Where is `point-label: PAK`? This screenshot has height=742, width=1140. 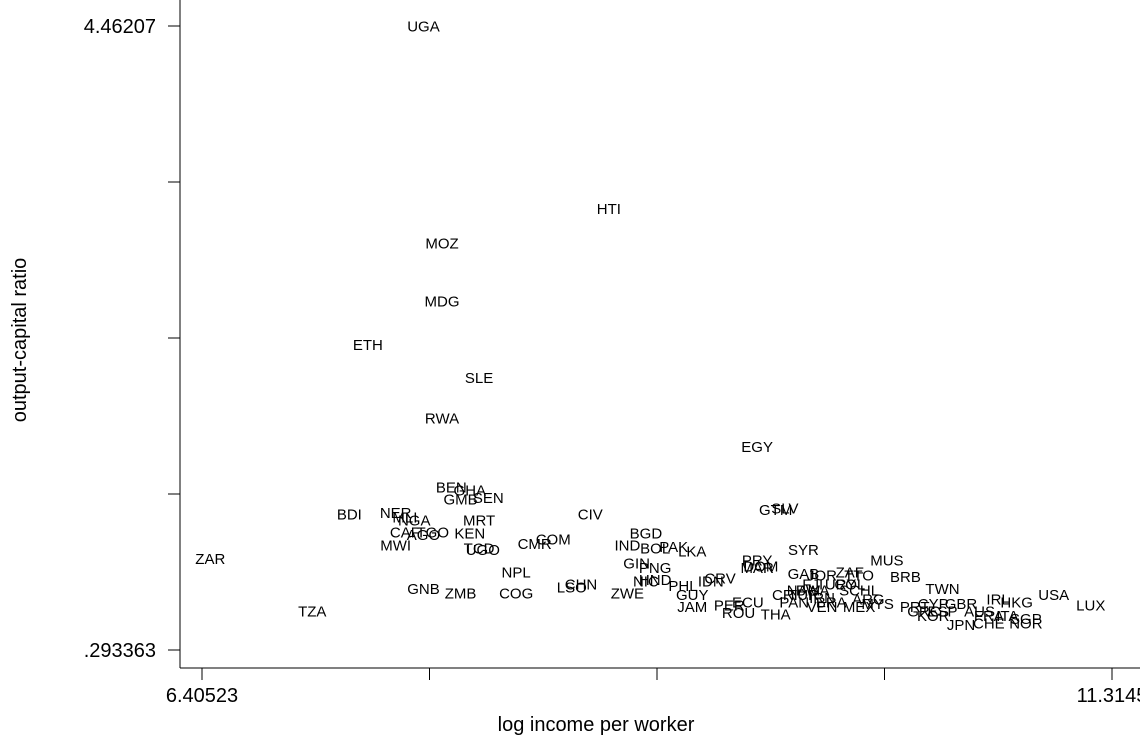
point-label: PAK is located at coordinates (673, 547).